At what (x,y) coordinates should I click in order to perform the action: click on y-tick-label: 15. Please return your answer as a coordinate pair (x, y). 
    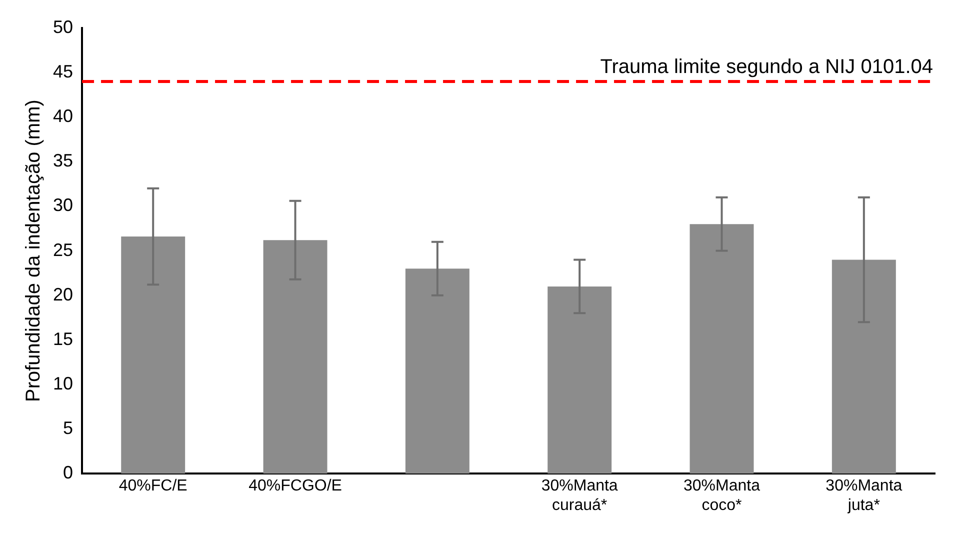
    Looking at the image, I should click on (63, 338).